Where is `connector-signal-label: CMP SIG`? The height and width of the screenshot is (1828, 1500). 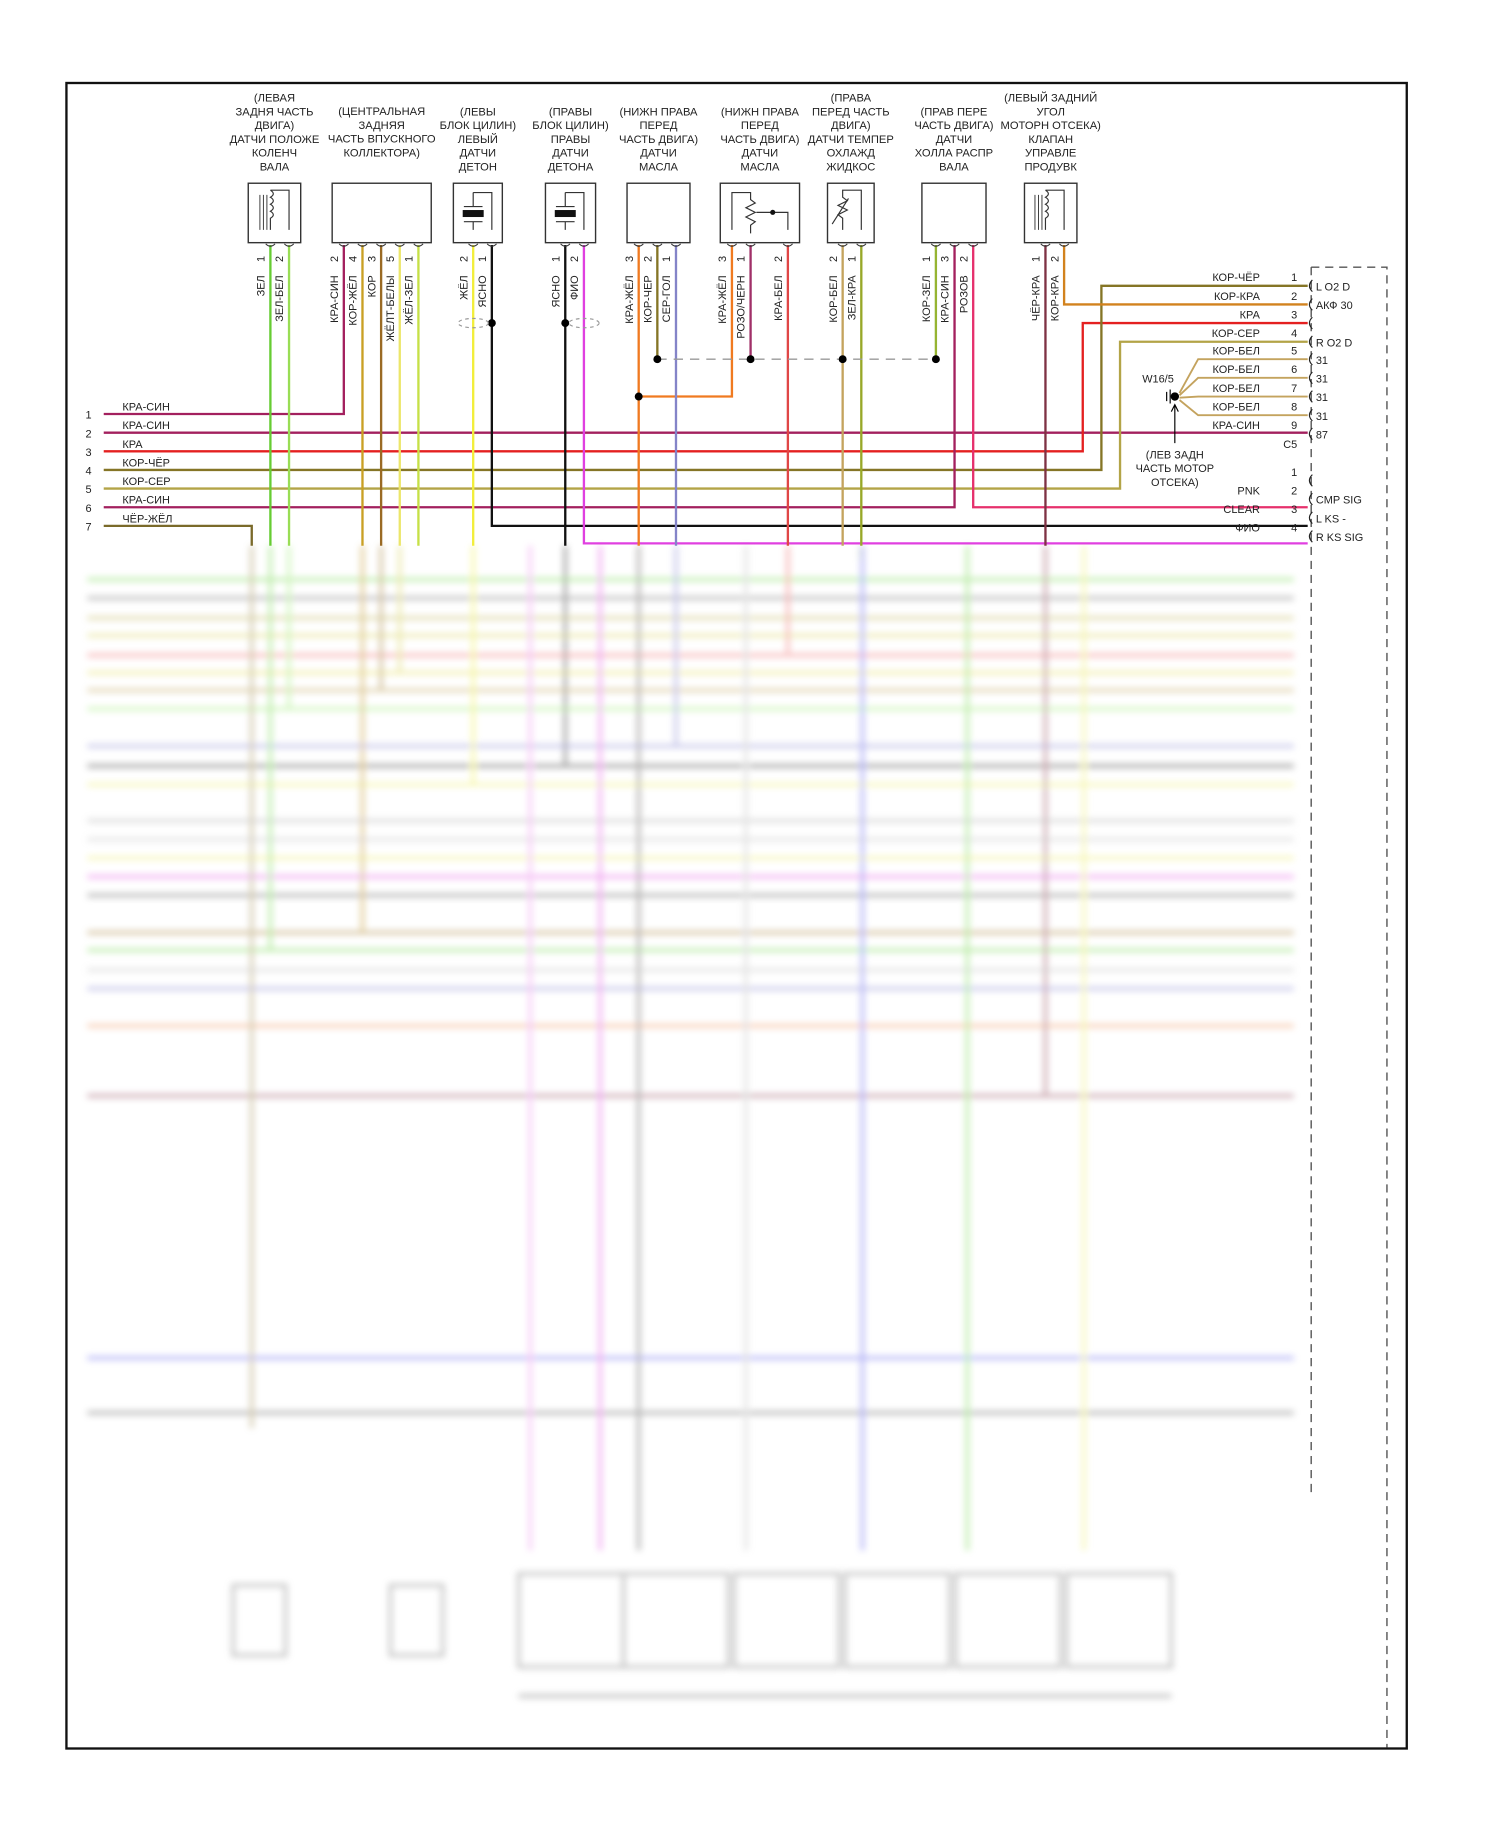 connector-signal-label: CMP SIG is located at coordinates (1339, 501).